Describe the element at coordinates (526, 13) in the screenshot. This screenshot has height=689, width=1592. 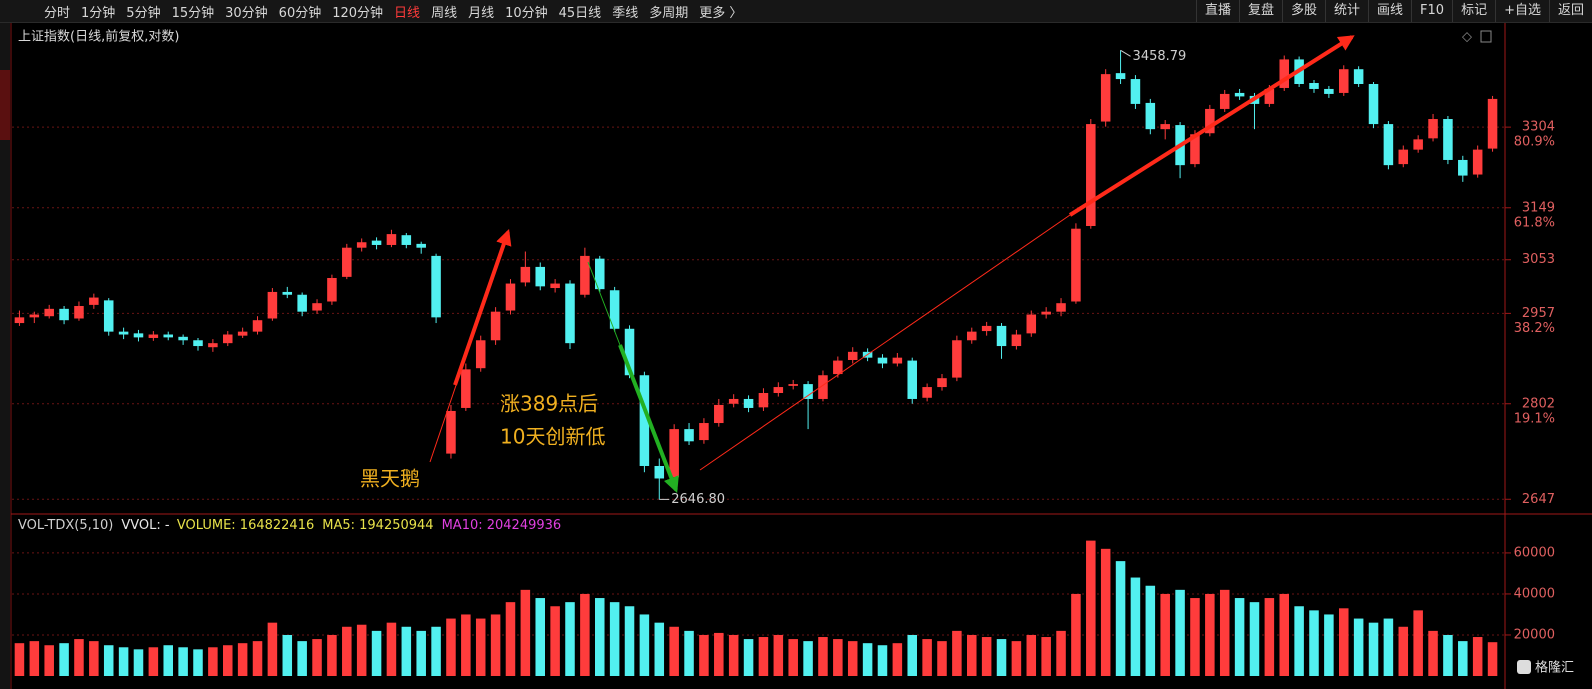
I see `toolbar-button: 10分钟` at that location.